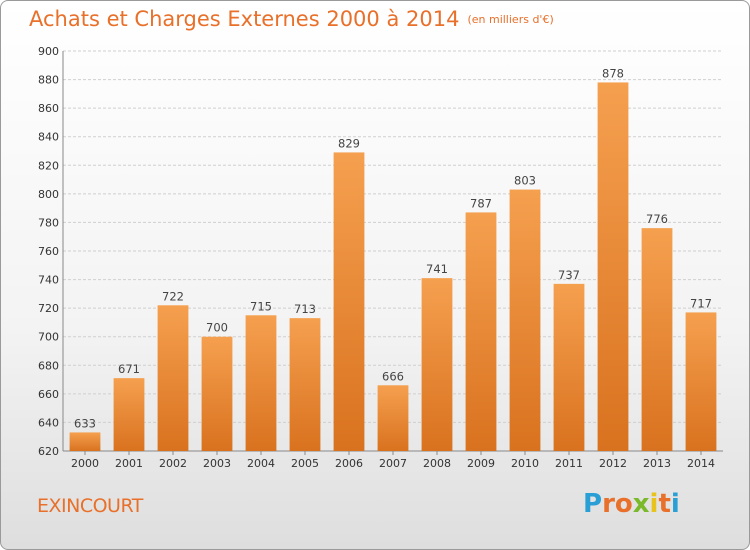  Describe the element at coordinates (481, 203) in the screenshot. I see `value-label-2009: 787` at that location.